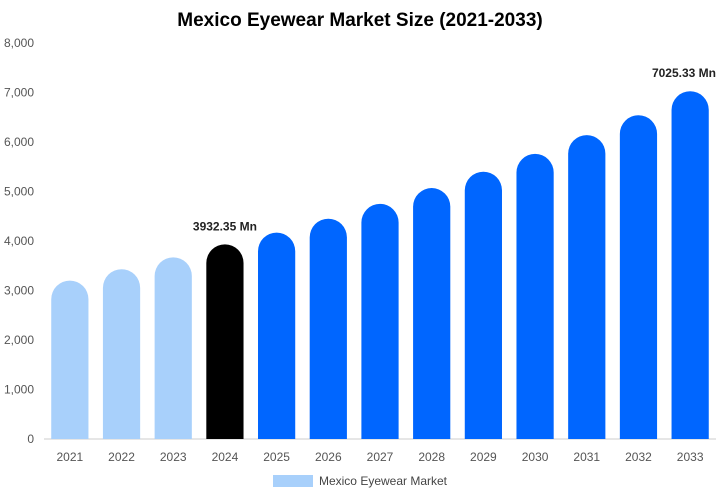 The height and width of the screenshot is (500, 720). What do you see at coordinates (380, 457) in the screenshot?
I see `x-tick-label: 2027` at bounding box center [380, 457].